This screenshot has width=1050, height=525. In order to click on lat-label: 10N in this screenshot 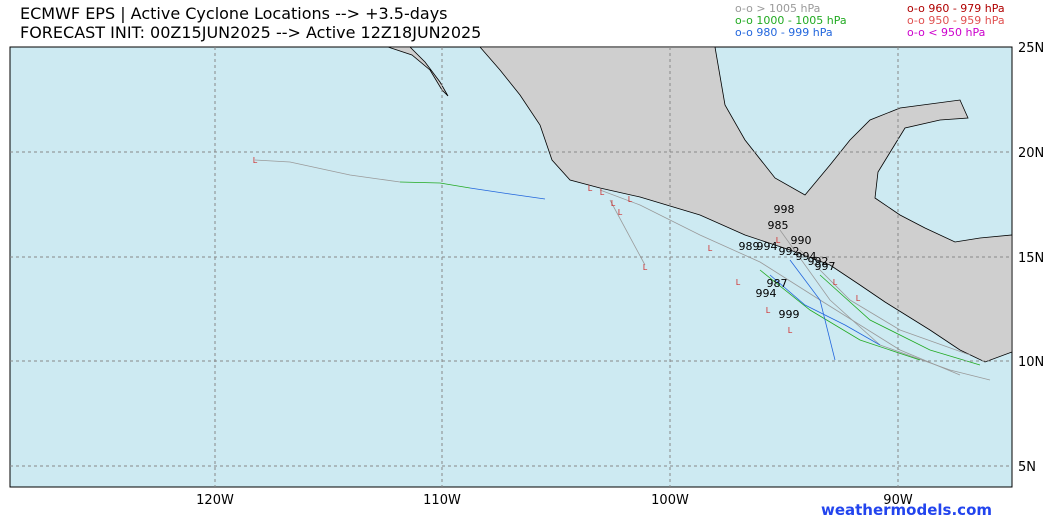, I will do `click(1031, 362)`.